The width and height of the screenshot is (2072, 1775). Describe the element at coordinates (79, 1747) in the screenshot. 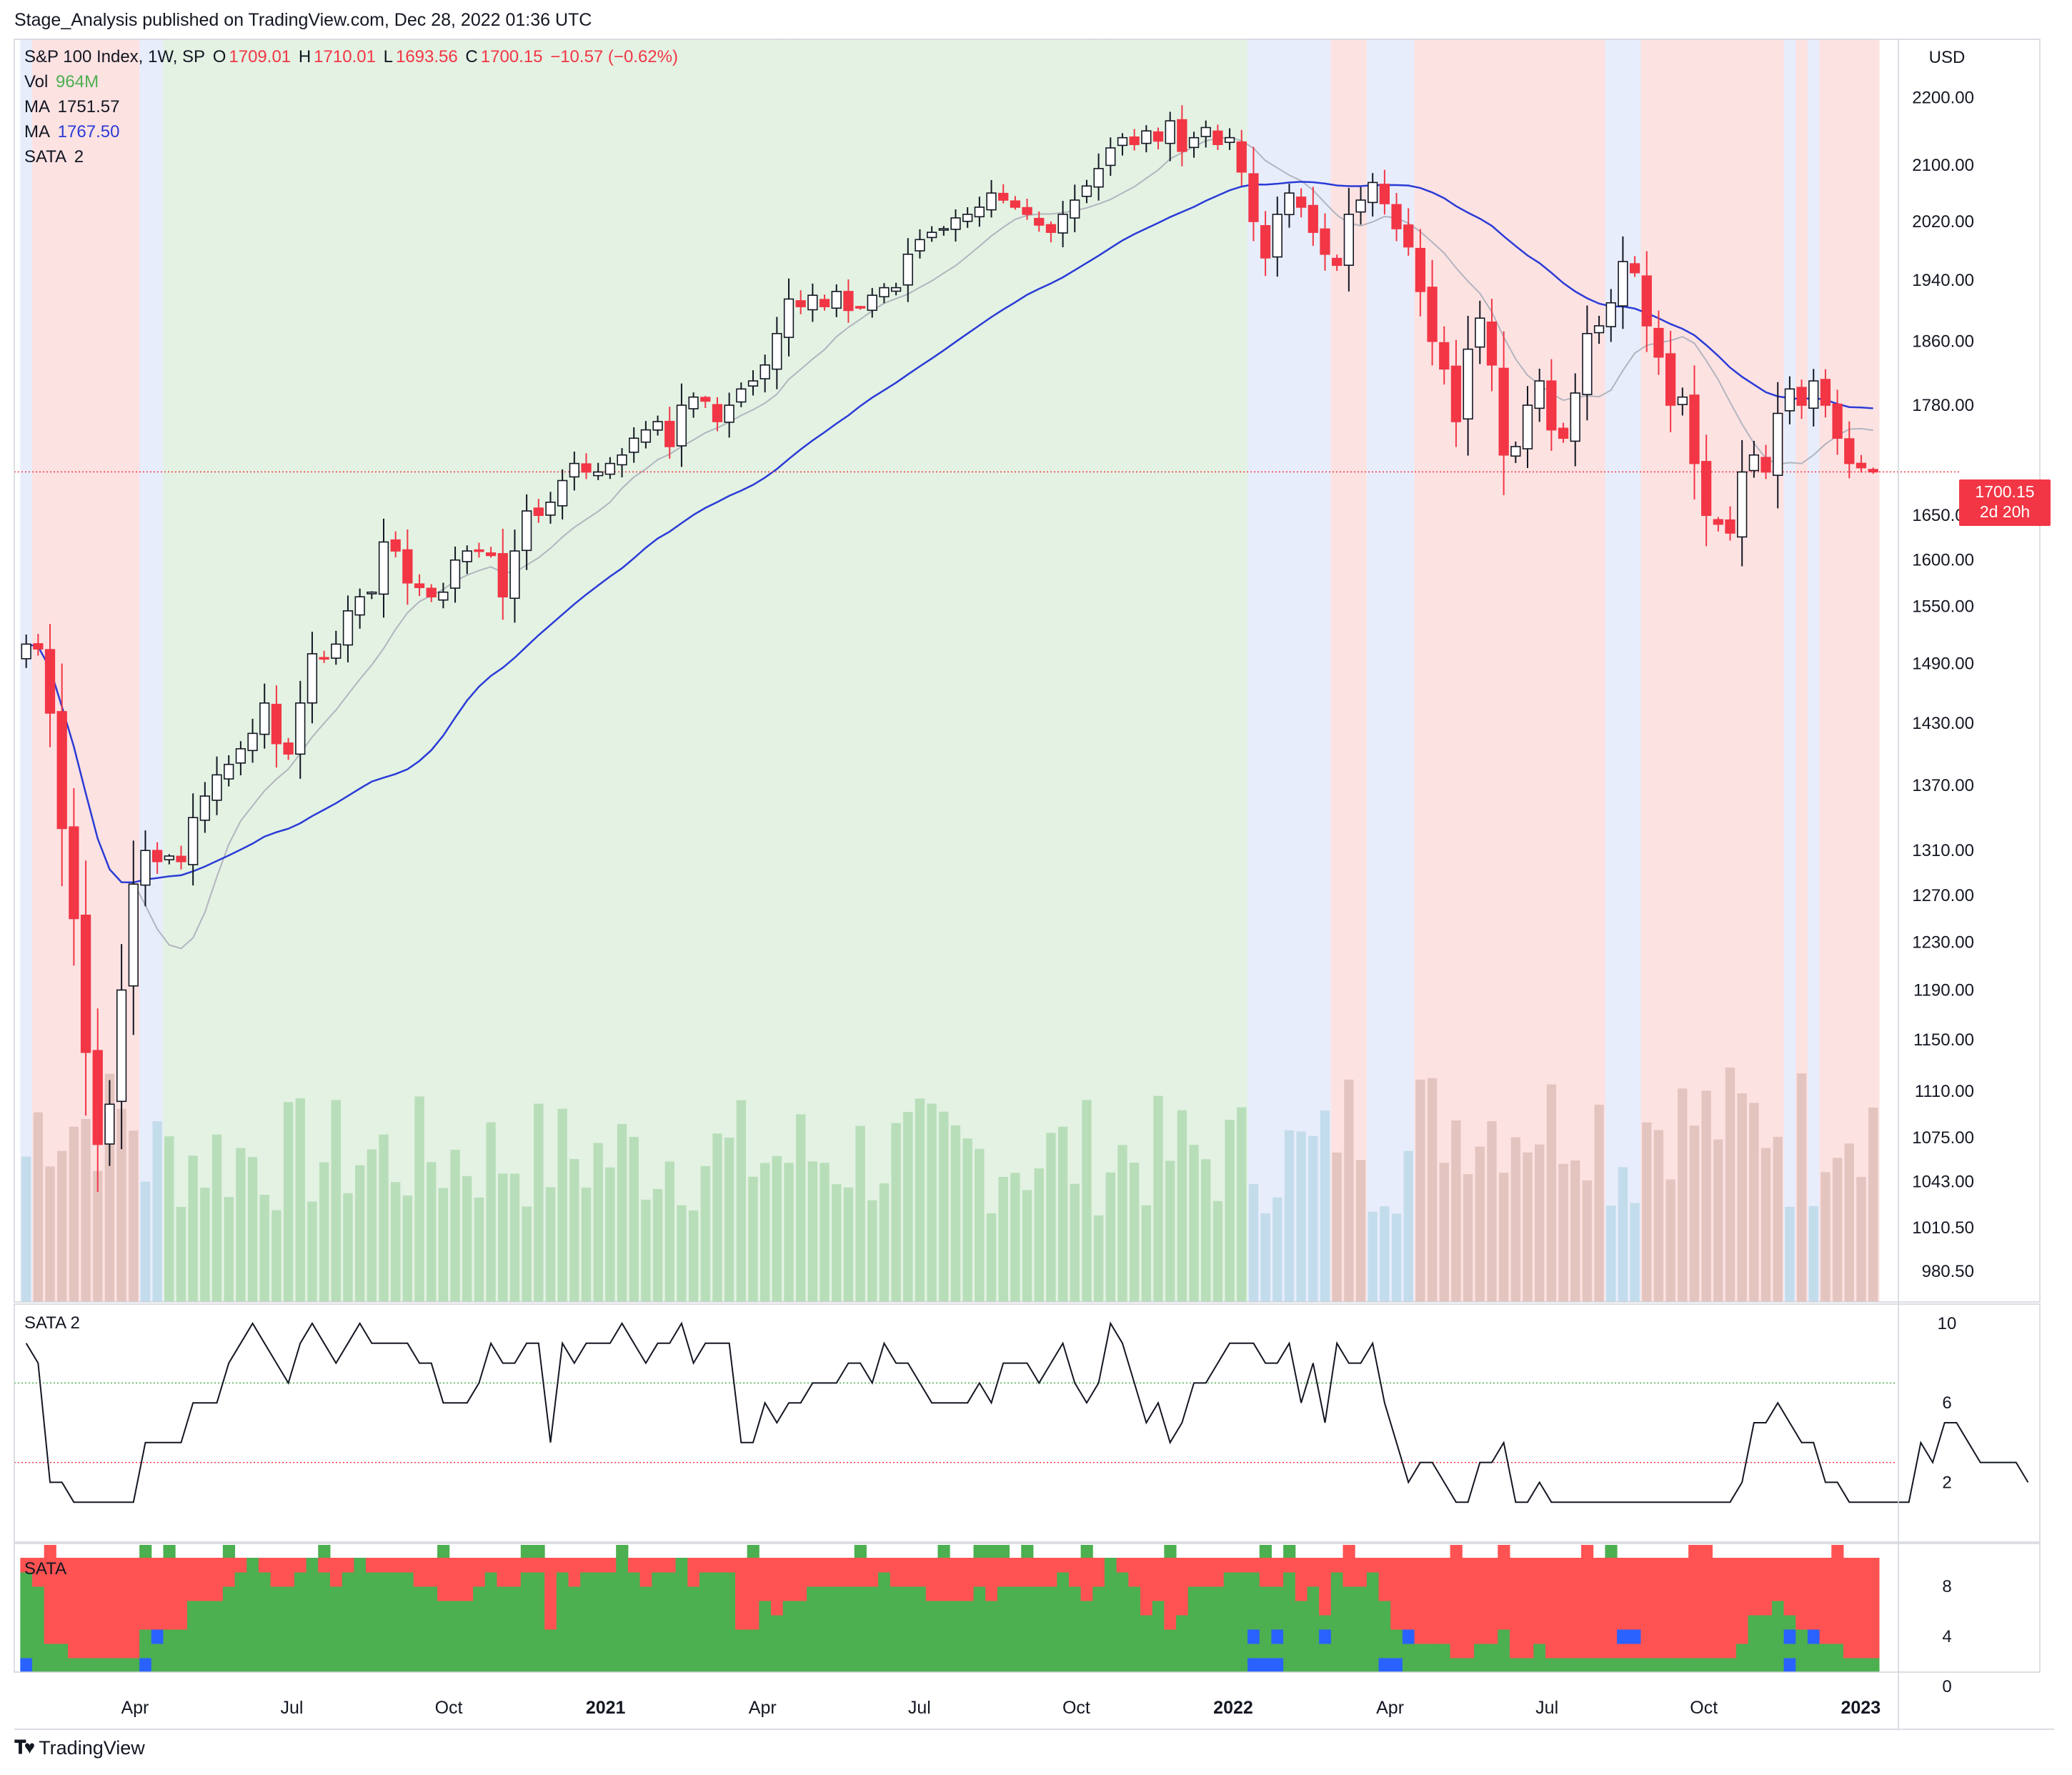

I see `tradingview-brand: 𝐓♥ TradingView` at that location.